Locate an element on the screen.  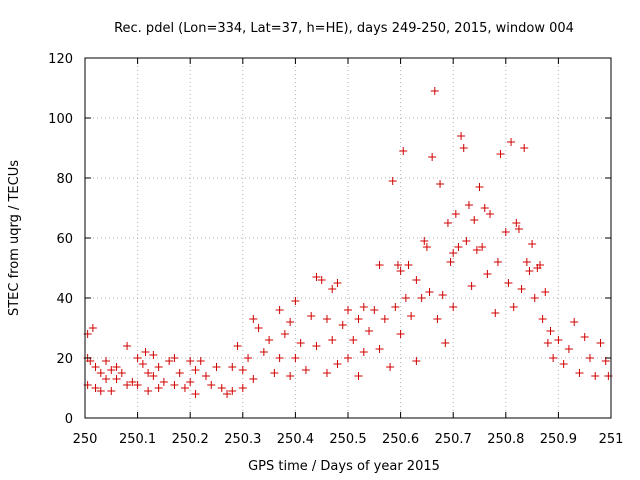
x-tick-label: 250.9 is located at coordinates (558, 439).